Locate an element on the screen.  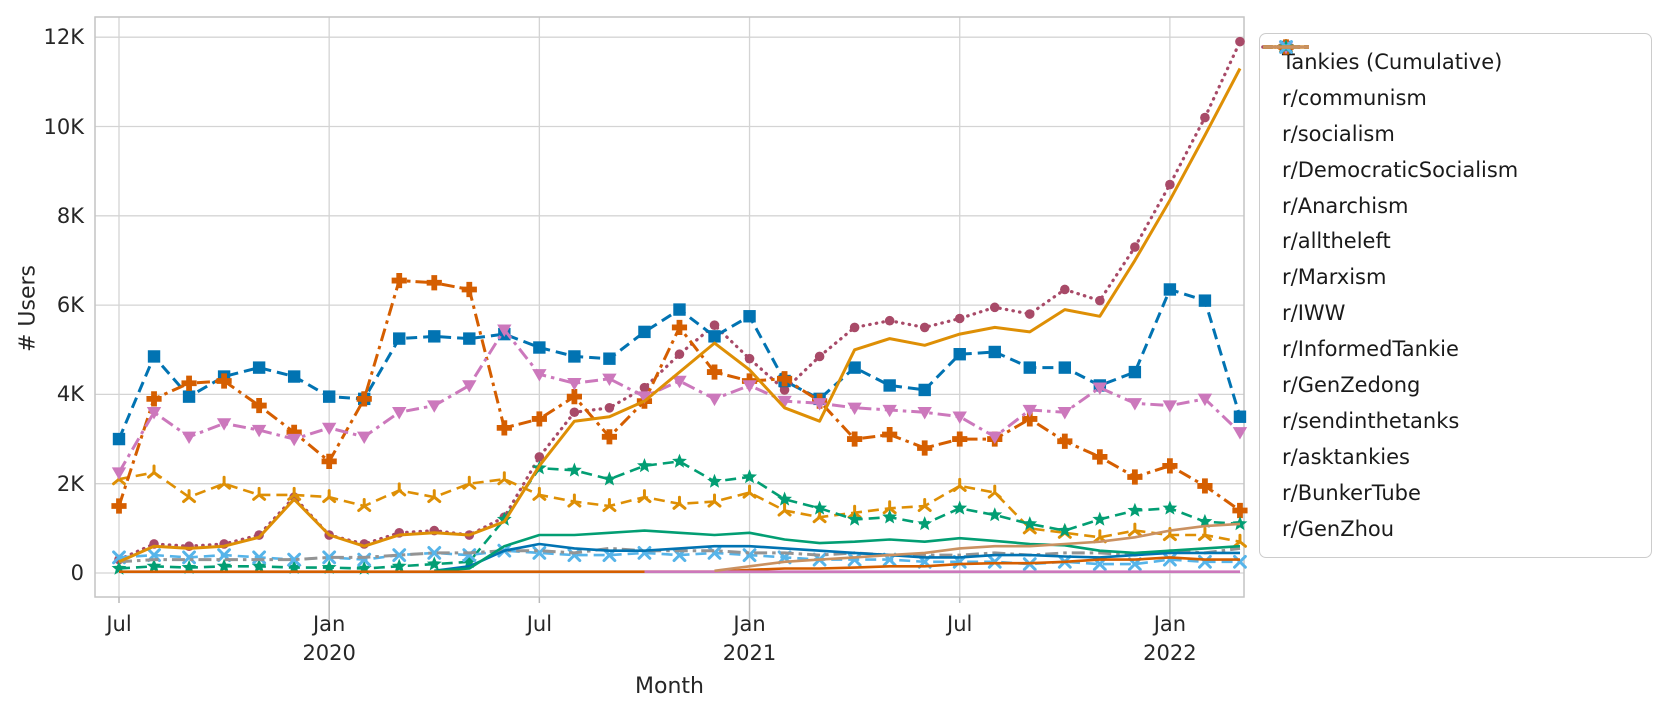
series-r-iww is located at coordinates (679, 555).